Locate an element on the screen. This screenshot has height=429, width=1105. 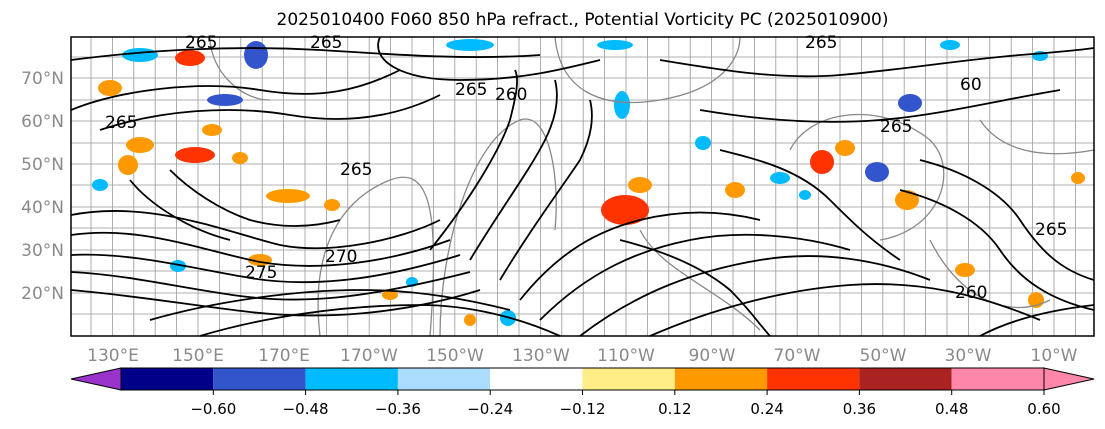
latitude-label: 50°N is located at coordinates (42, 165).